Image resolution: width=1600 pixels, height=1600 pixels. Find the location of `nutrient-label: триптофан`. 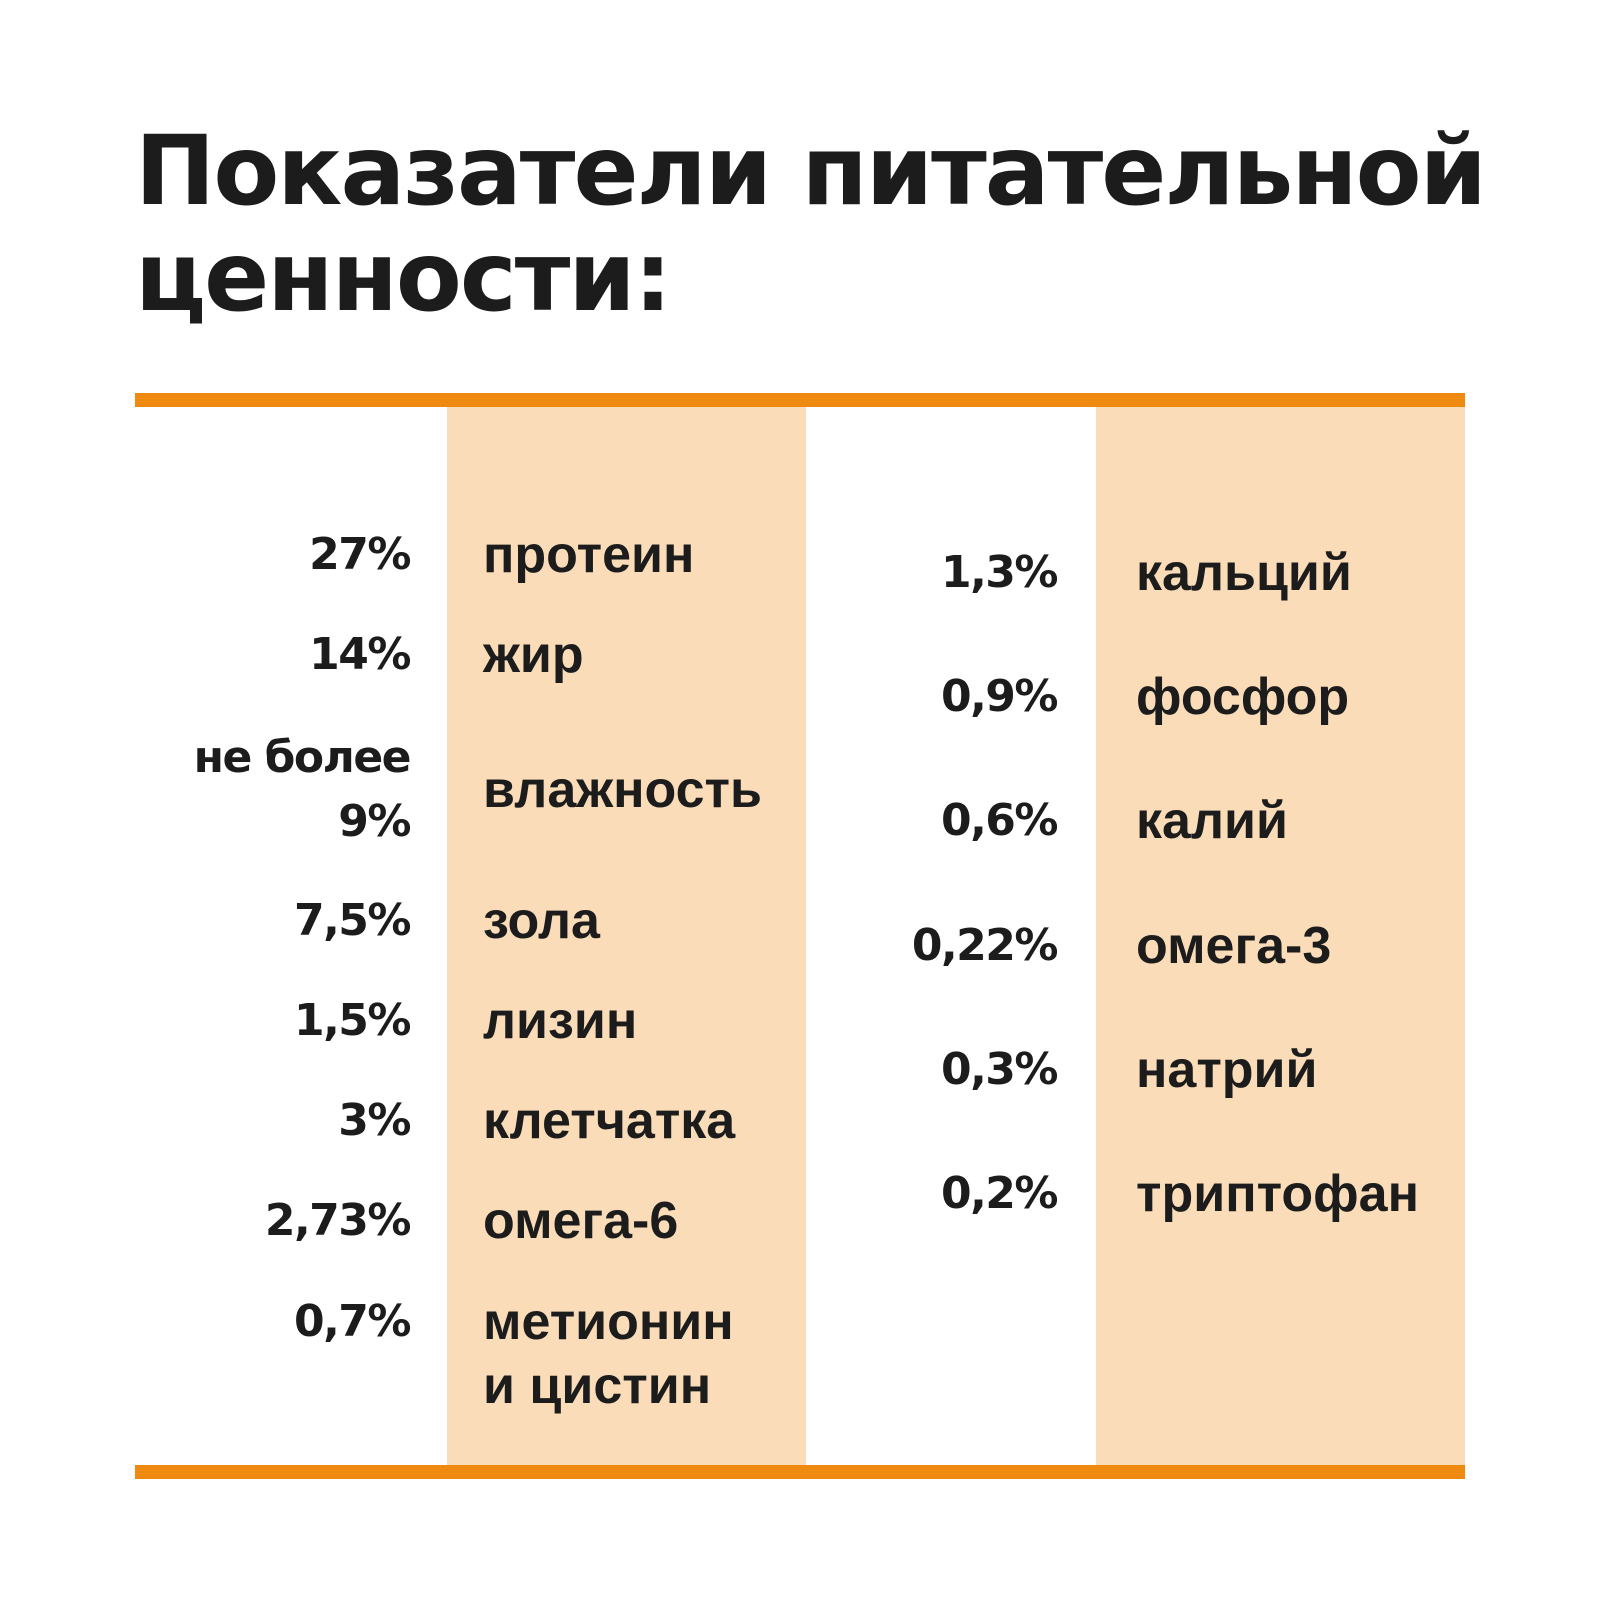

nutrient-label: триптофан is located at coordinates (1277, 1194).